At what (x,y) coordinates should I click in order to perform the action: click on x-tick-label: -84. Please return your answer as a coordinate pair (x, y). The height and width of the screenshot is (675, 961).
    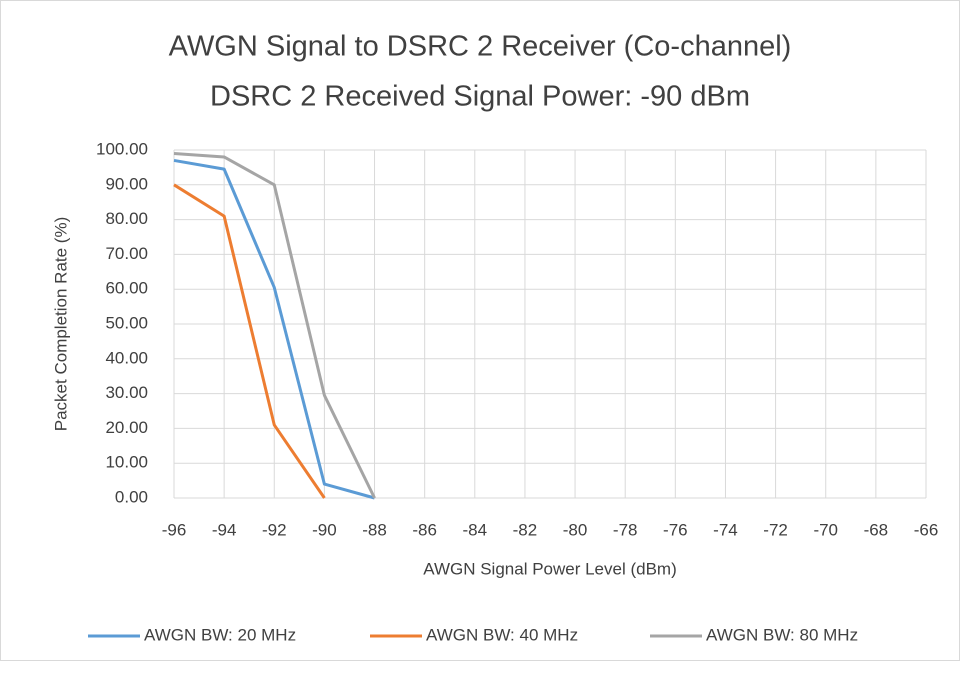
    Looking at the image, I should click on (475, 529).